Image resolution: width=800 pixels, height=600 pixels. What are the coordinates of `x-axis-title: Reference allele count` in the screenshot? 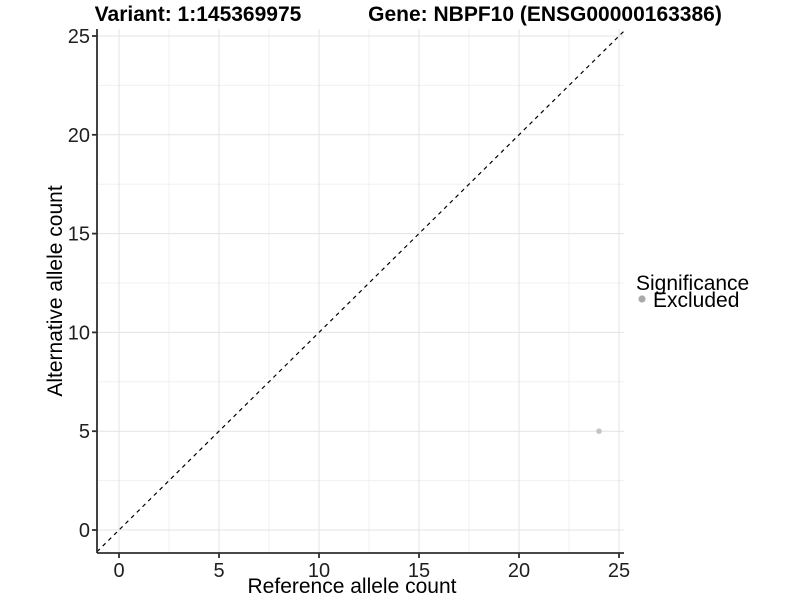 It's located at (352, 586).